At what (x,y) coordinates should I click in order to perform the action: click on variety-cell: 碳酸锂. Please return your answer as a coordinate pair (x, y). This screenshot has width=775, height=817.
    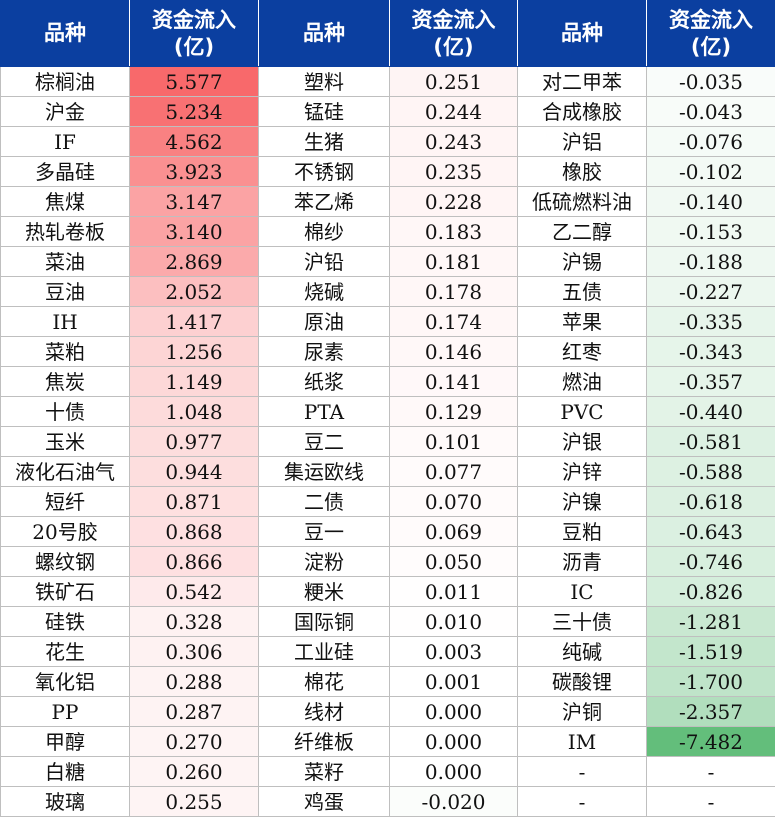
    Looking at the image, I should click on (582, 681).